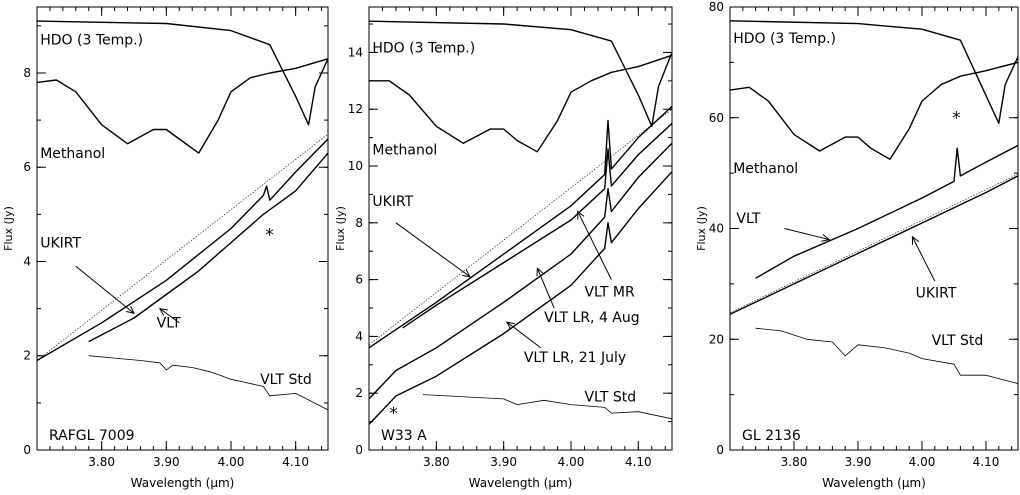 This screenshot has width=1020, height=495. What do you see at coordinates (716, 7) in the screenshot?
I see `y-tick-label: 80` at bounding box center [716, 7].